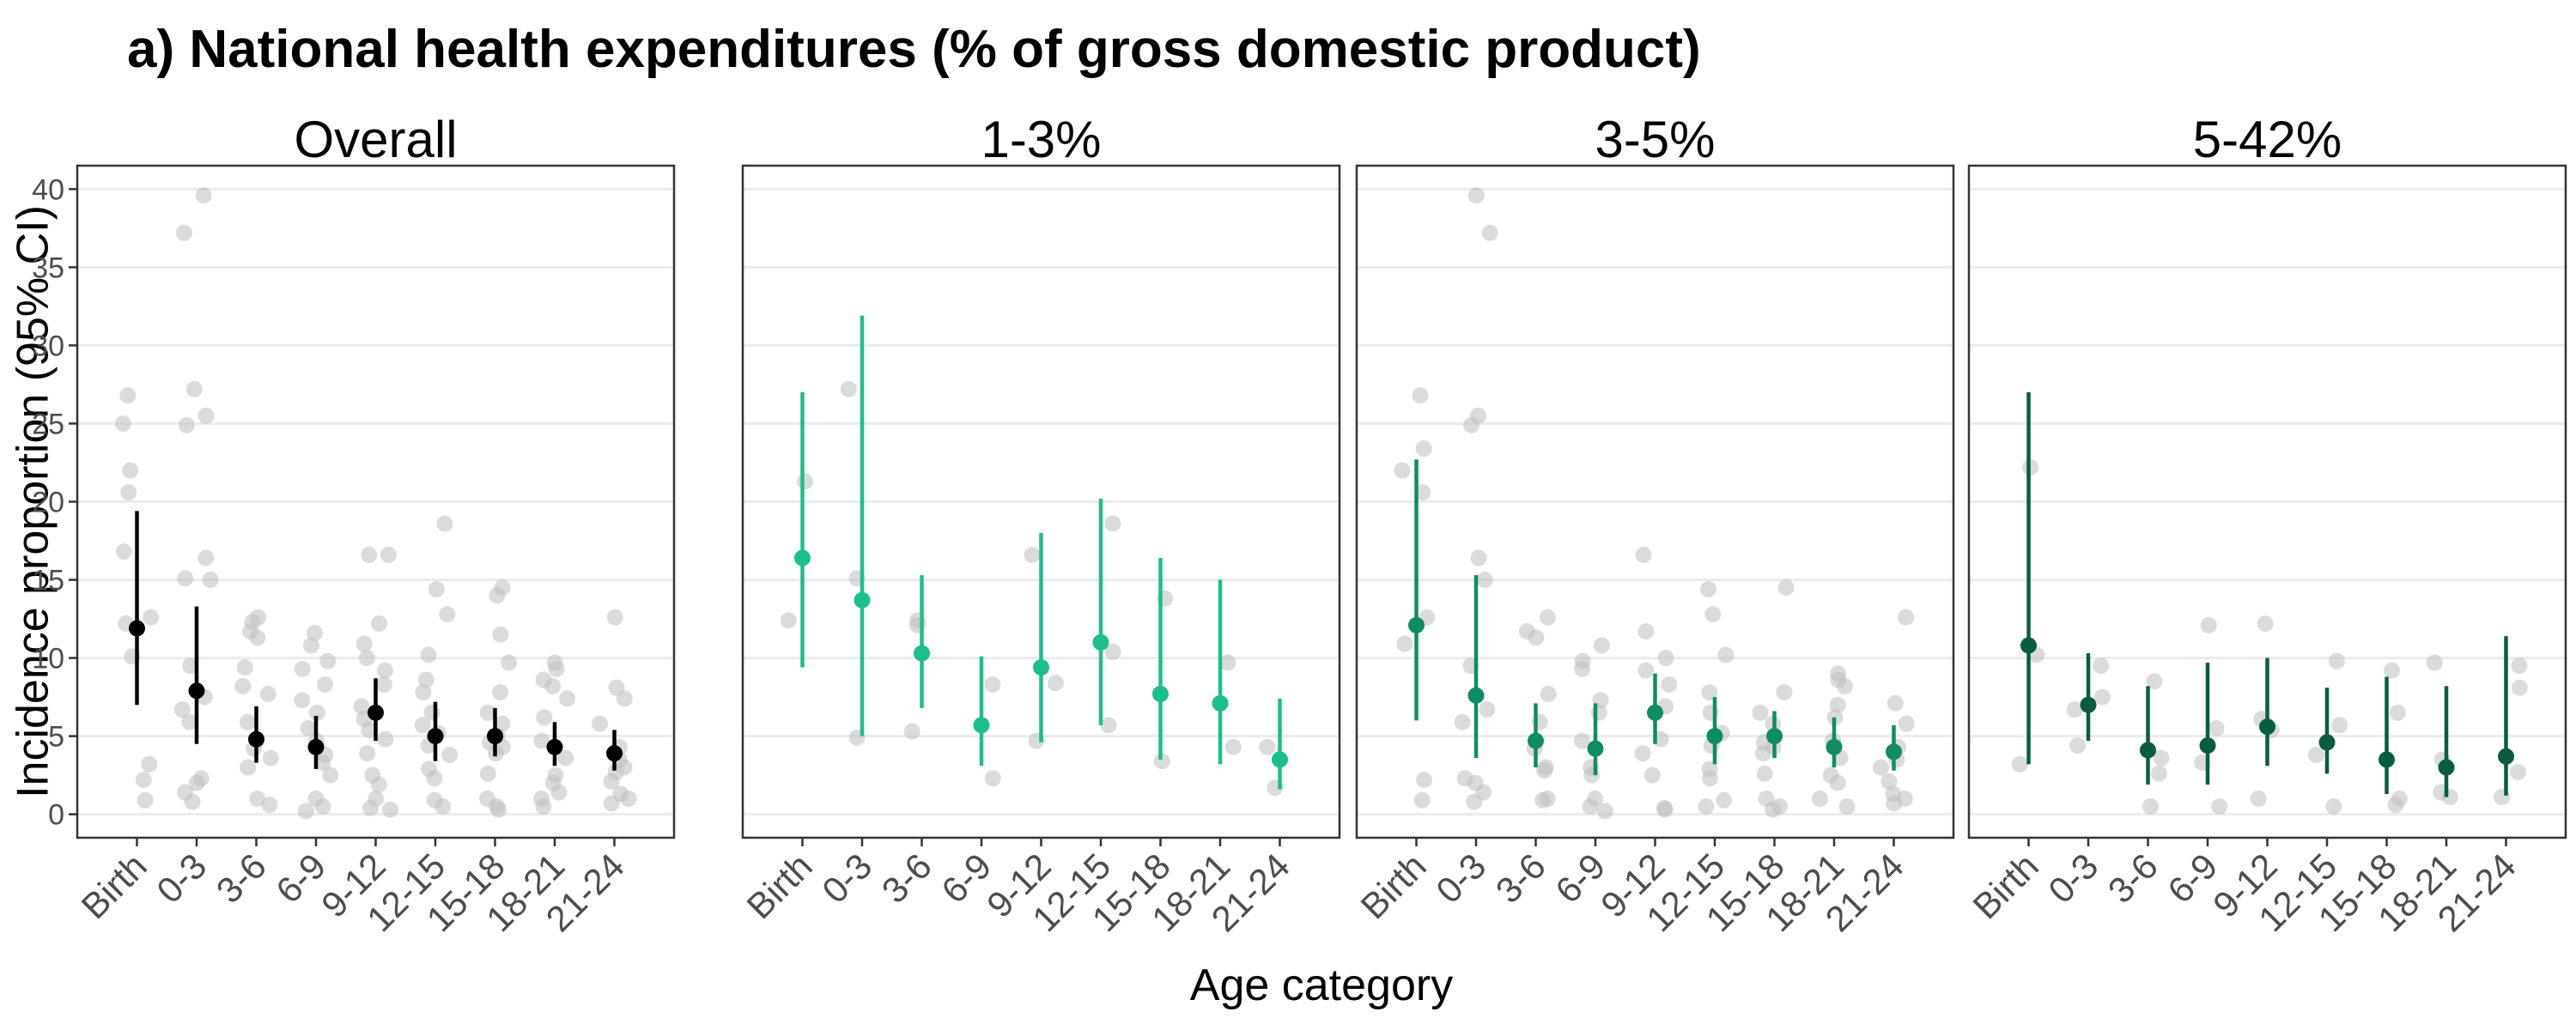  What do you see at coordinates (376, 139) in the screenshot?
I see `panel-title: Overall` at bounding box center [376, 139].